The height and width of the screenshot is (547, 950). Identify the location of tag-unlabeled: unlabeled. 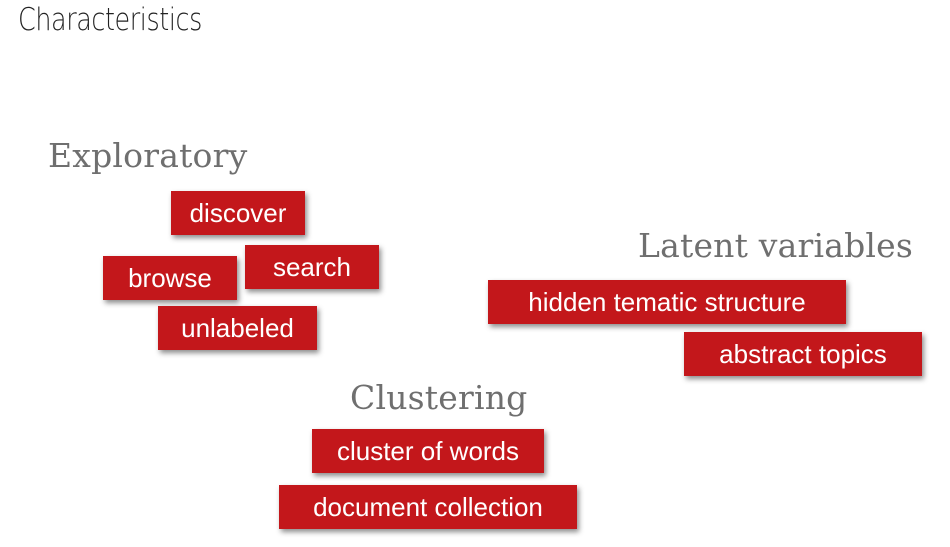
(237, 328).